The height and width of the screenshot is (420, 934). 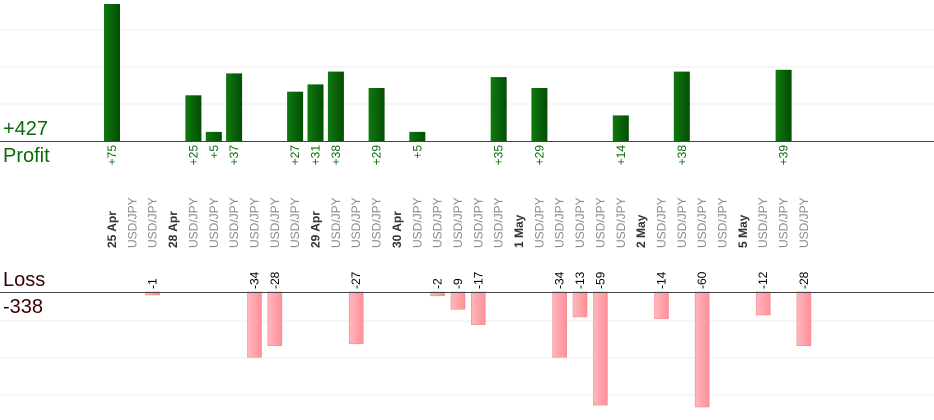 I want to click on loss-data-label: -14, so click(x=662, y=280).